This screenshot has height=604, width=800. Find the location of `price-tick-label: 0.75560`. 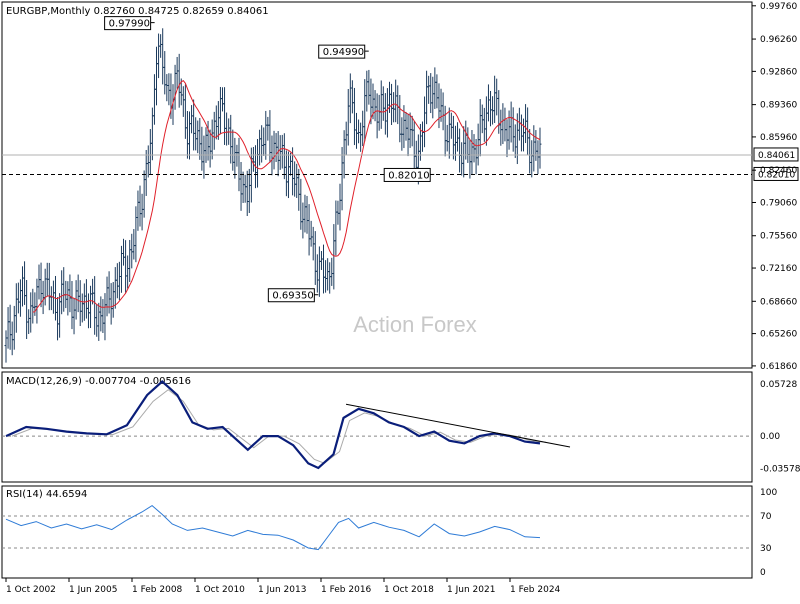

price-tick-label: 0.75560 is located at coordinates (778, 237).